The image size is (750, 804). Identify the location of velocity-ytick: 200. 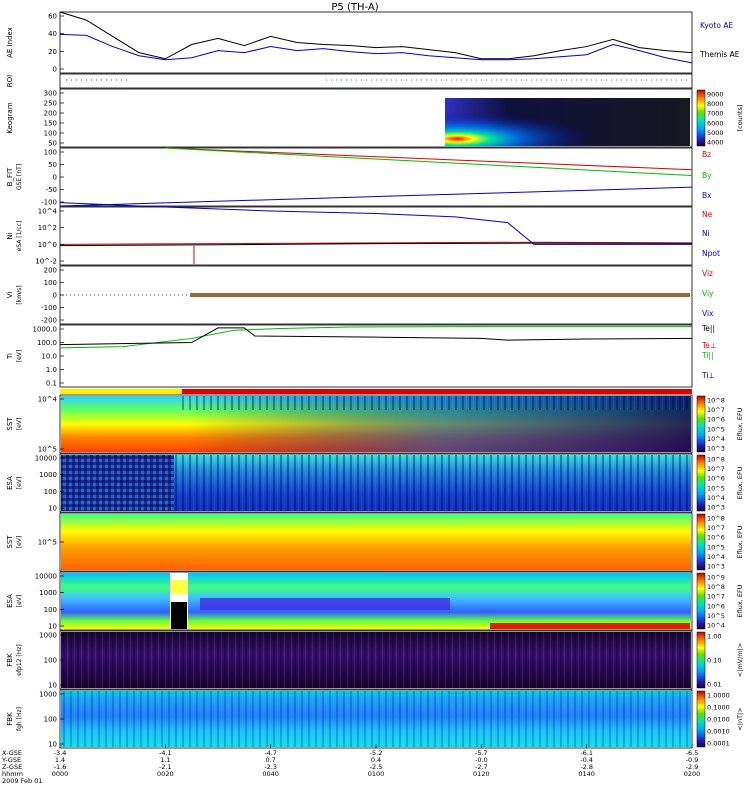
(50, 271).